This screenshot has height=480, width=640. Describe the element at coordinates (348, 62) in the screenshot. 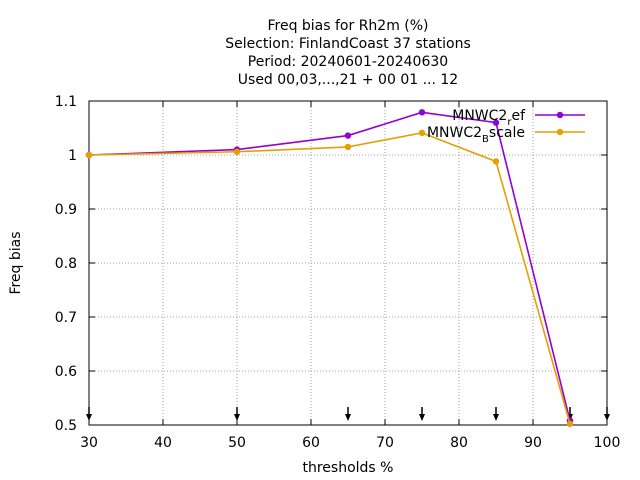

I see `title-line-2: Period: 20240601-20240630` at that location.